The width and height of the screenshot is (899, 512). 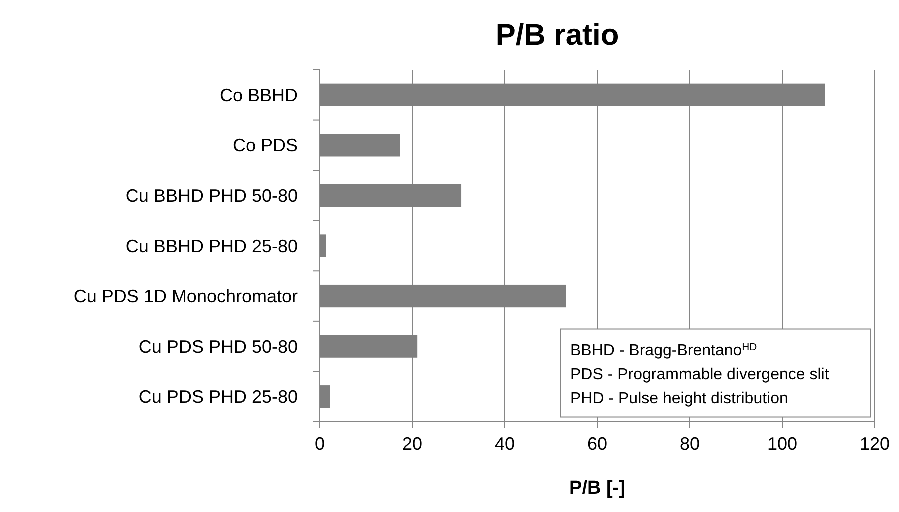 What do you see at coordinates (212, 246) in the screenshot?
I see `y-tick-label: Cu BBHD PHD 25-80` at bounding box center [212, 246].